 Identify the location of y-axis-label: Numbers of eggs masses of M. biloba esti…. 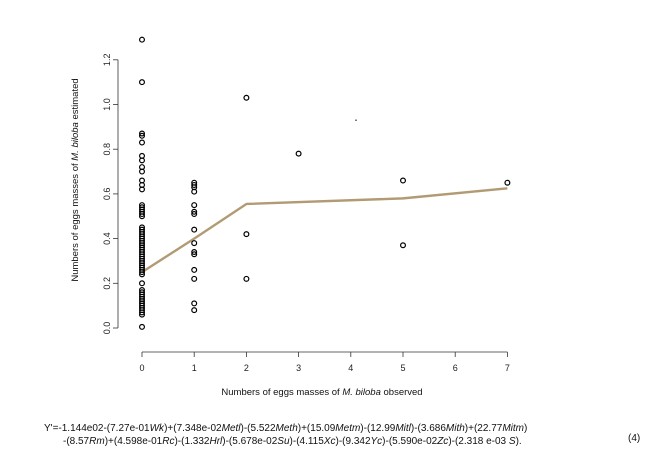
(75, 179).